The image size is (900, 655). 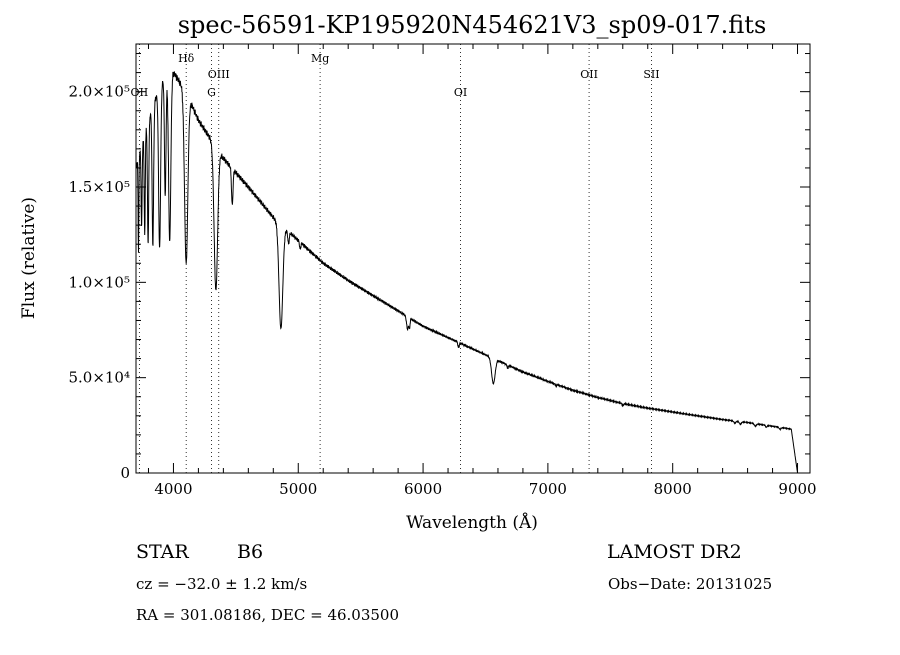 What do you see at coordinates (548, 489) in the screenshot?
I see `x-tick-label: 7000` at bounding box center [548, 489].